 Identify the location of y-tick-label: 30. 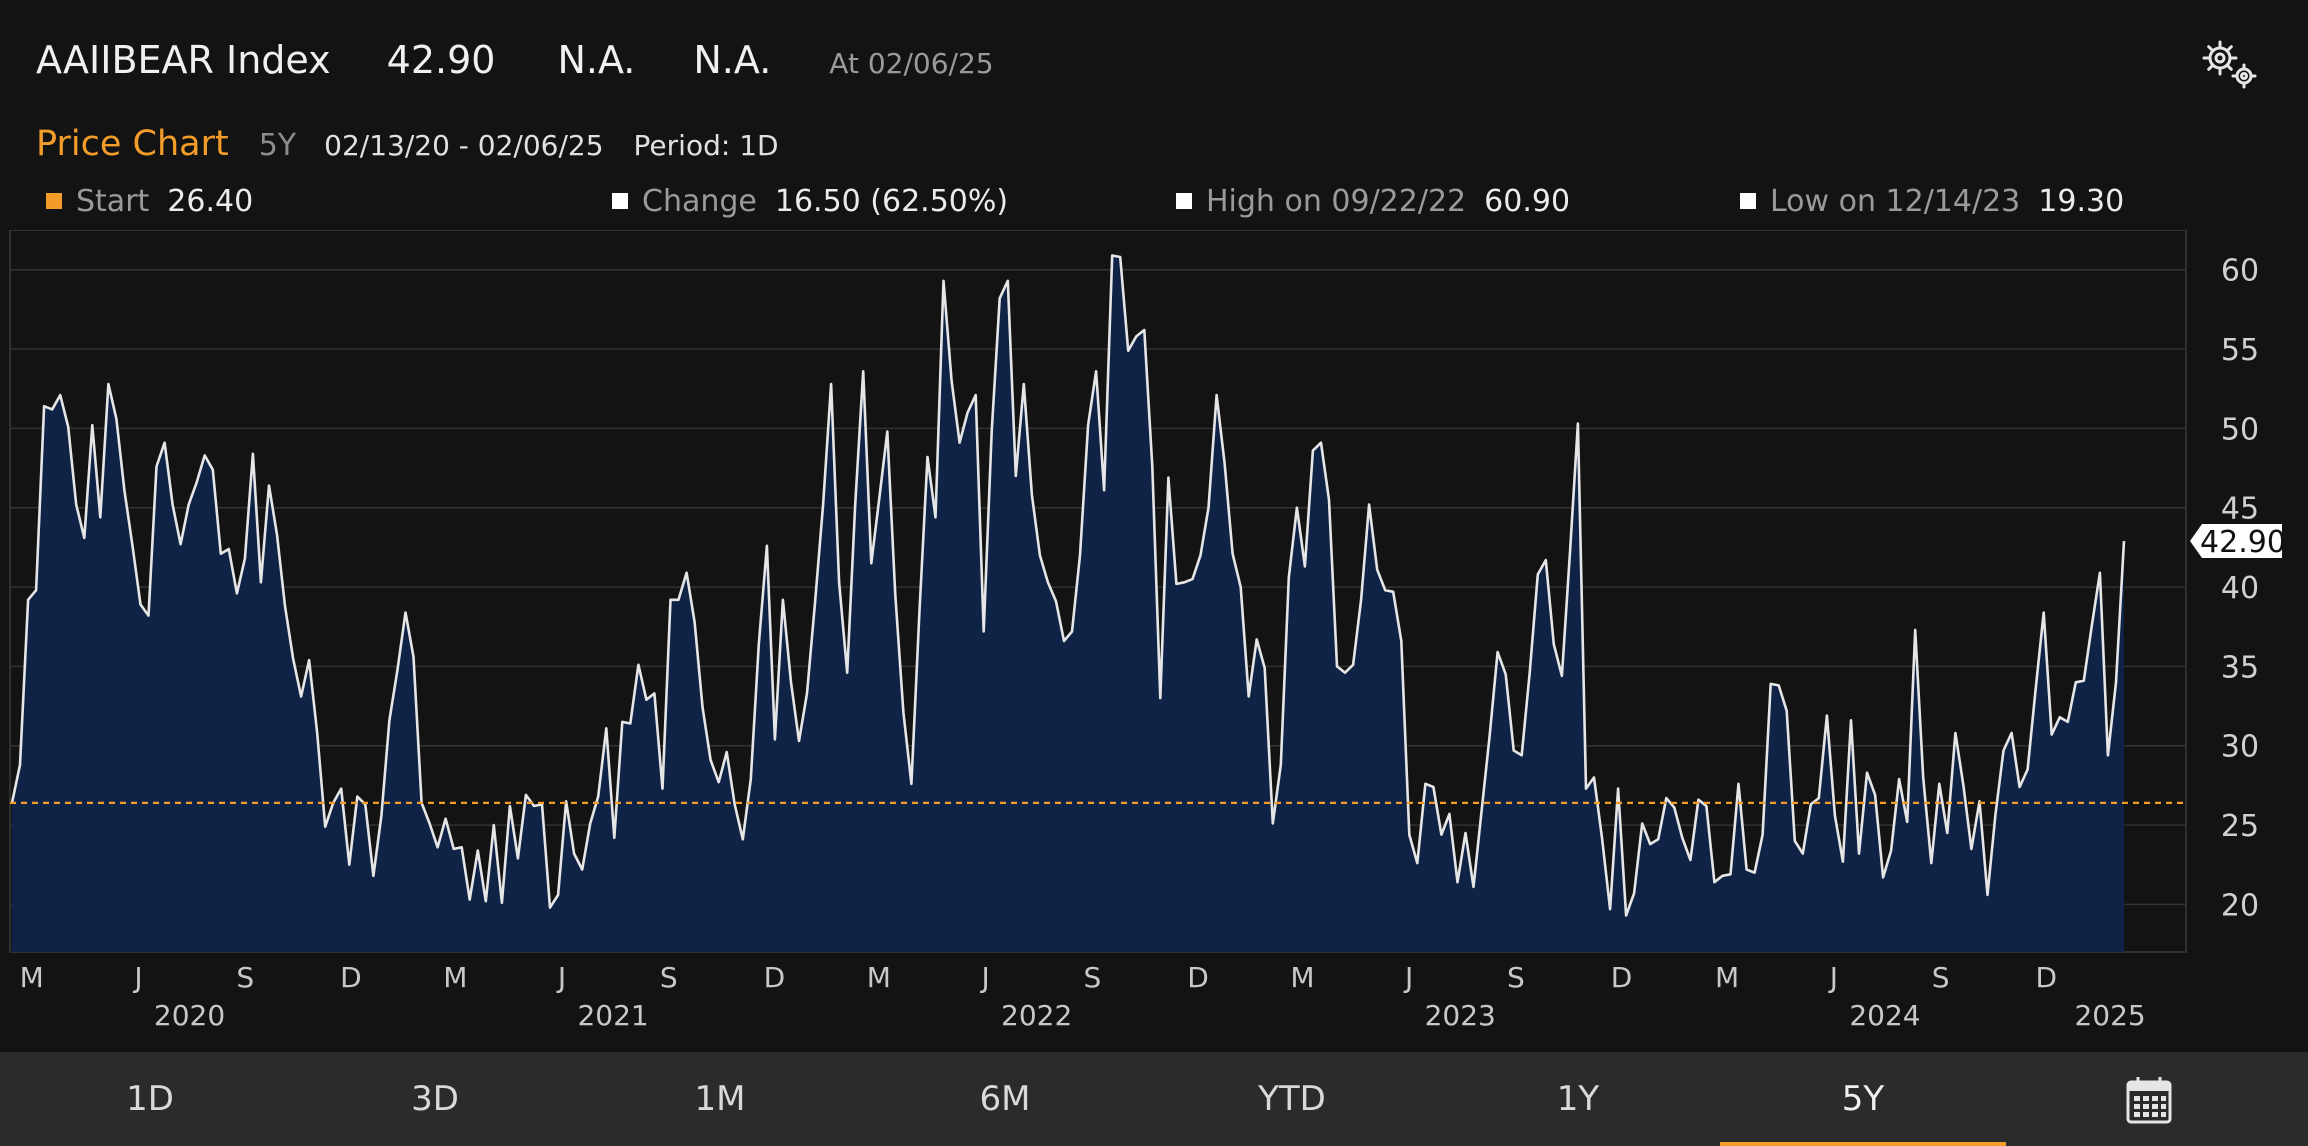
(2240, 747).